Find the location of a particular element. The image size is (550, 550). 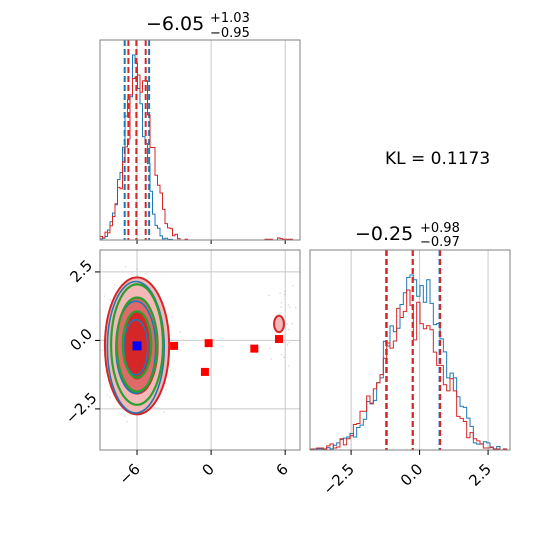

marginal-y-title: −0.25 is located at coordinates (384, 234).